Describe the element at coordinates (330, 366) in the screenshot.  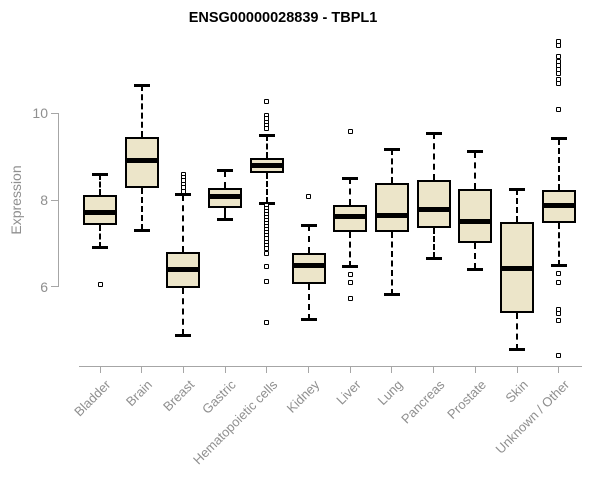
I see `x-axis-line` at that location.